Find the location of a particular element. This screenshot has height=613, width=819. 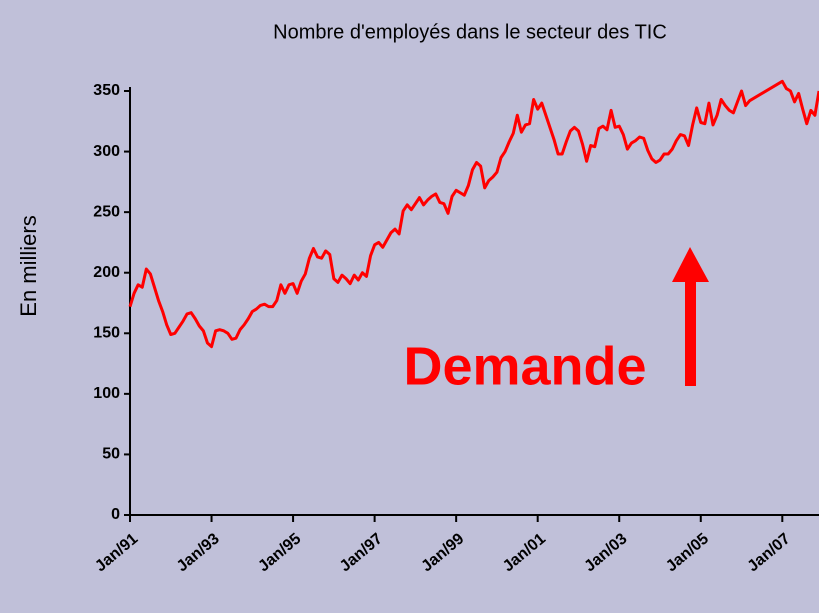

y-tick-label: 200 is located at coordinates (106, 272).